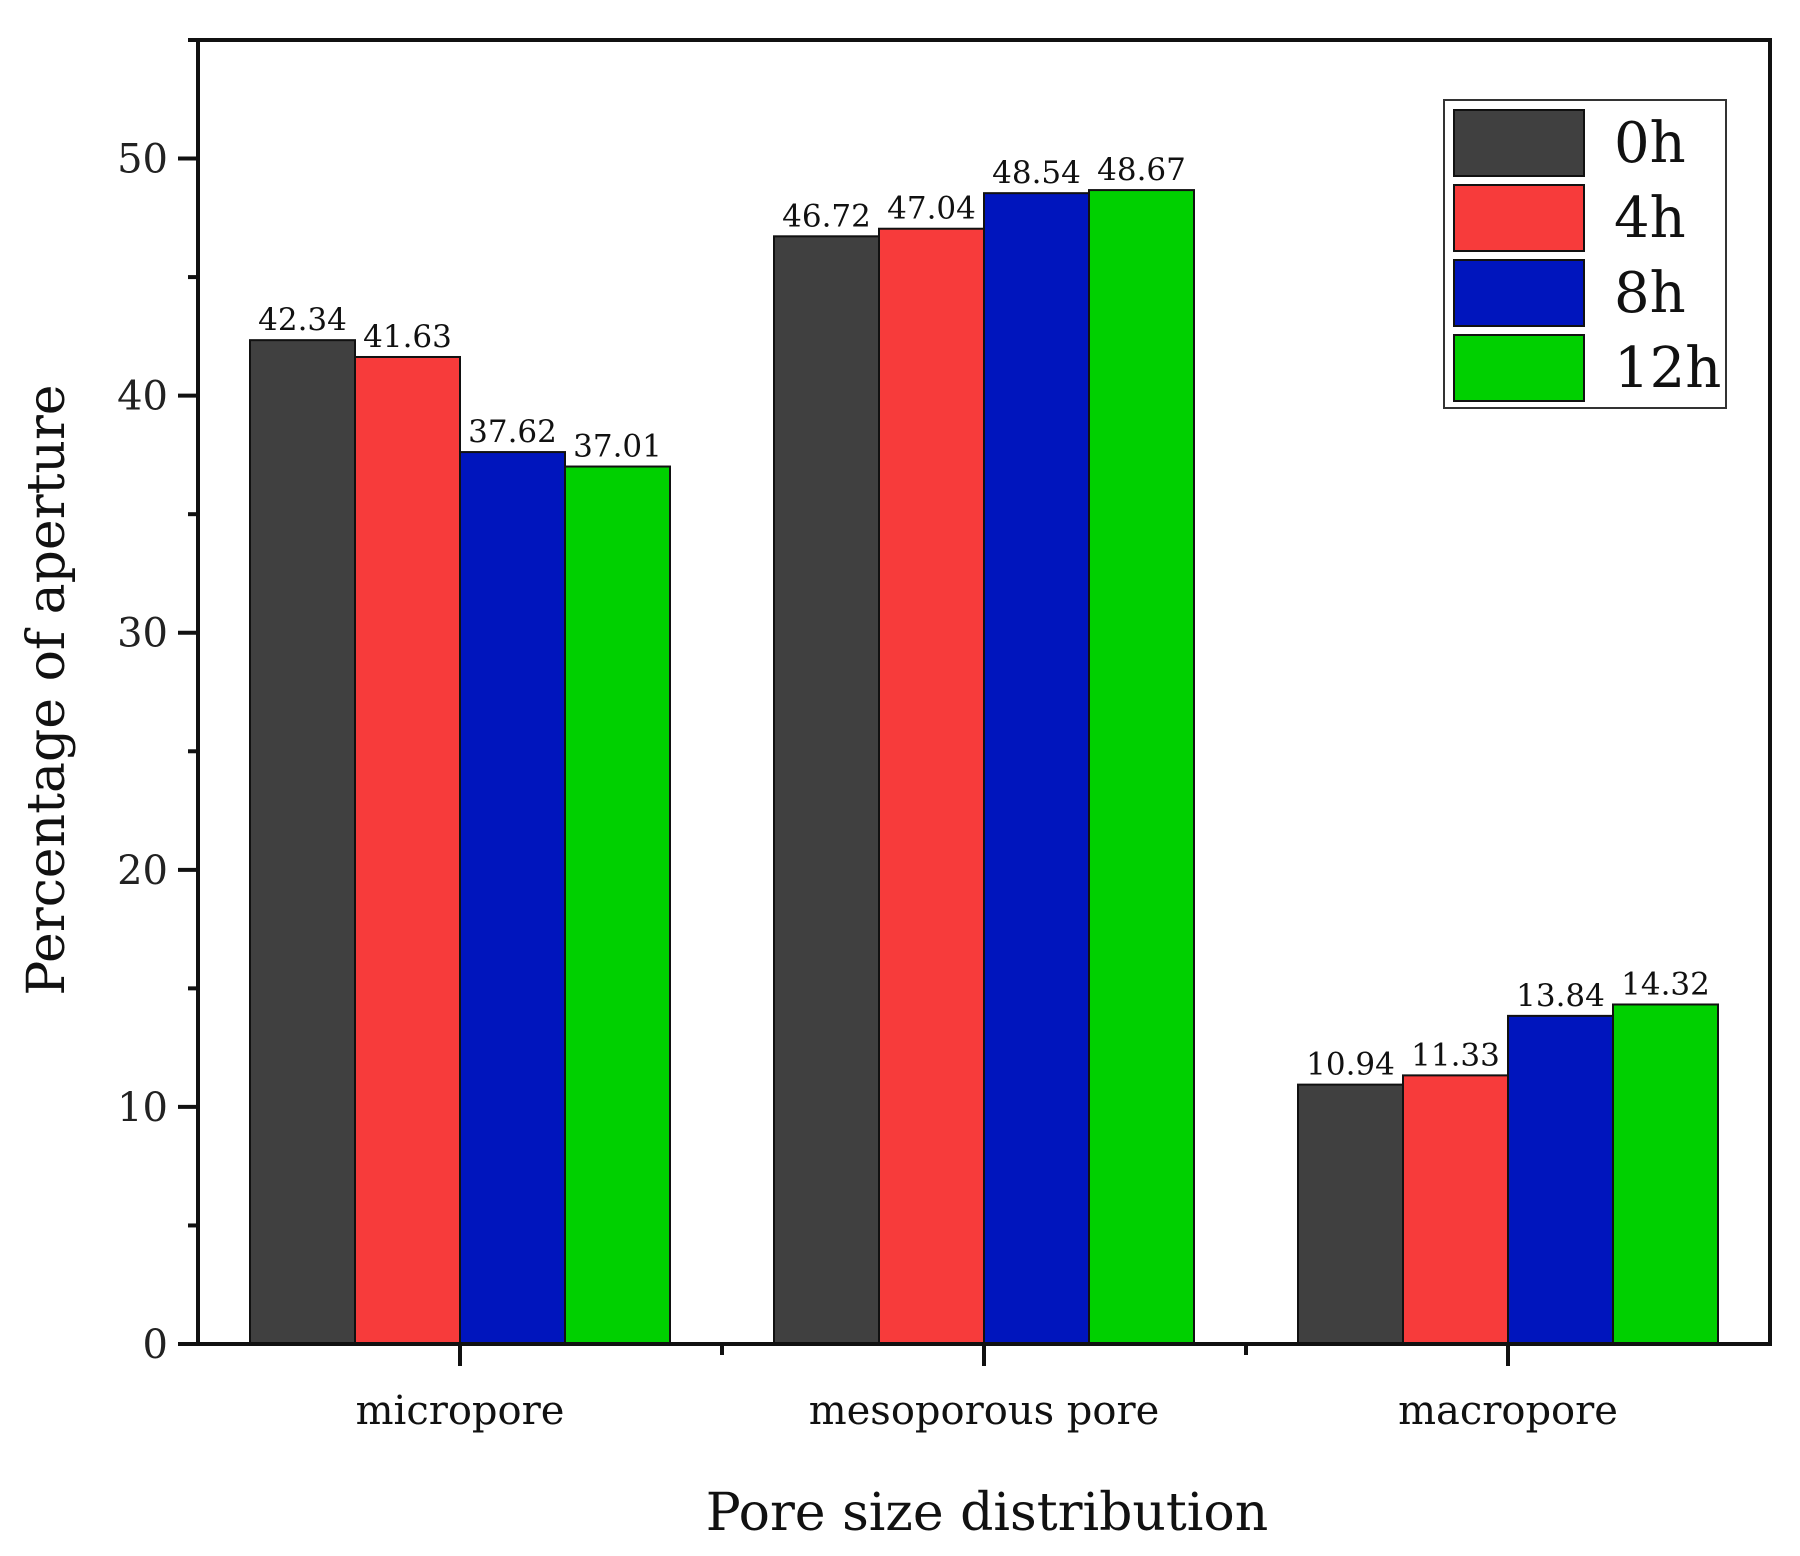 The height and width of the screenshot is (1556, 1800). Describe the element at coordinates (142, 397) in the screenshot. I see `y-tick-label: 40` at that location.